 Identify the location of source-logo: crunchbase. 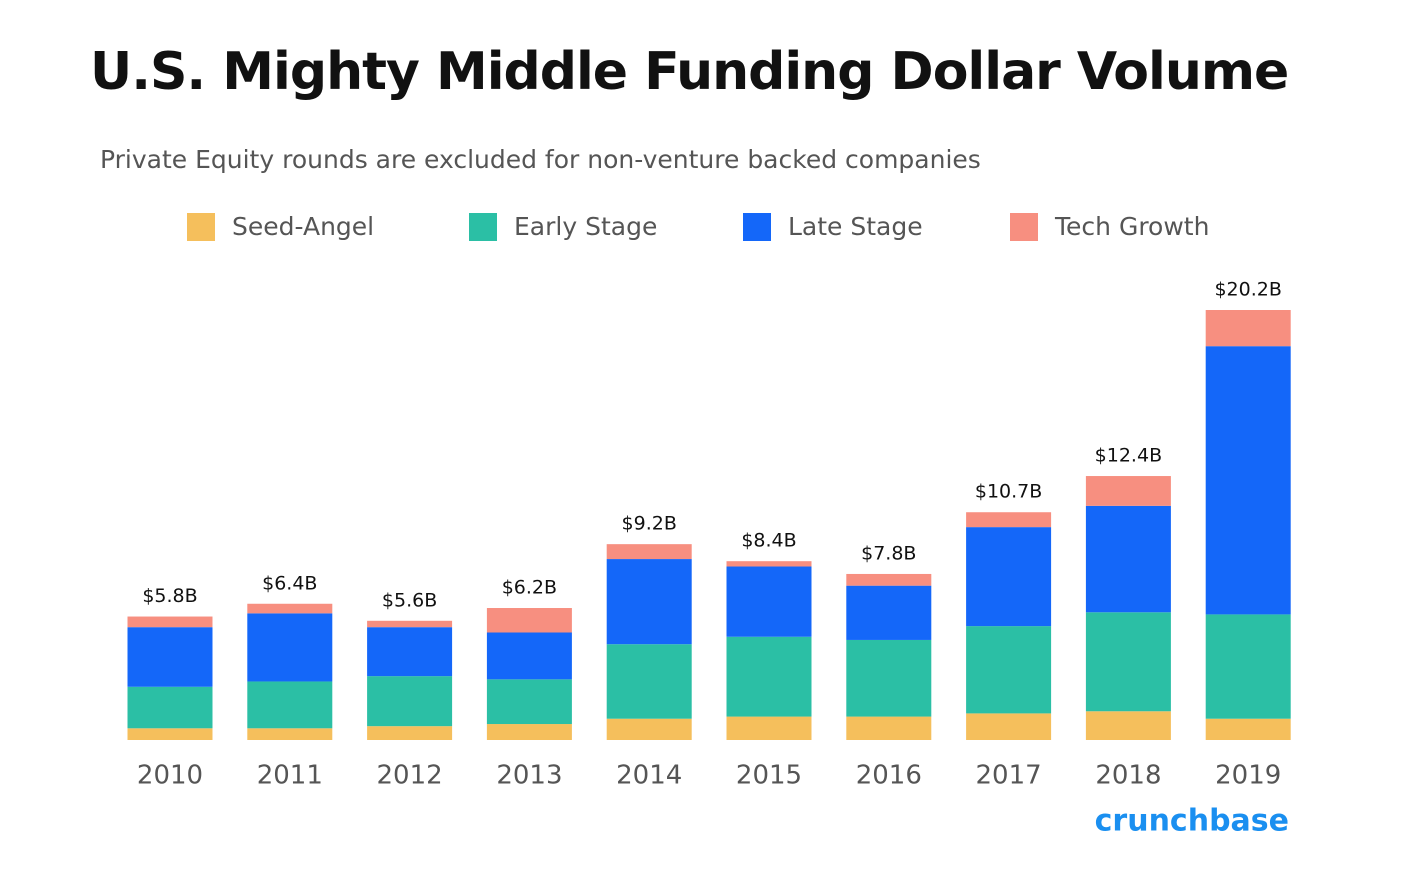
(1192, 821).